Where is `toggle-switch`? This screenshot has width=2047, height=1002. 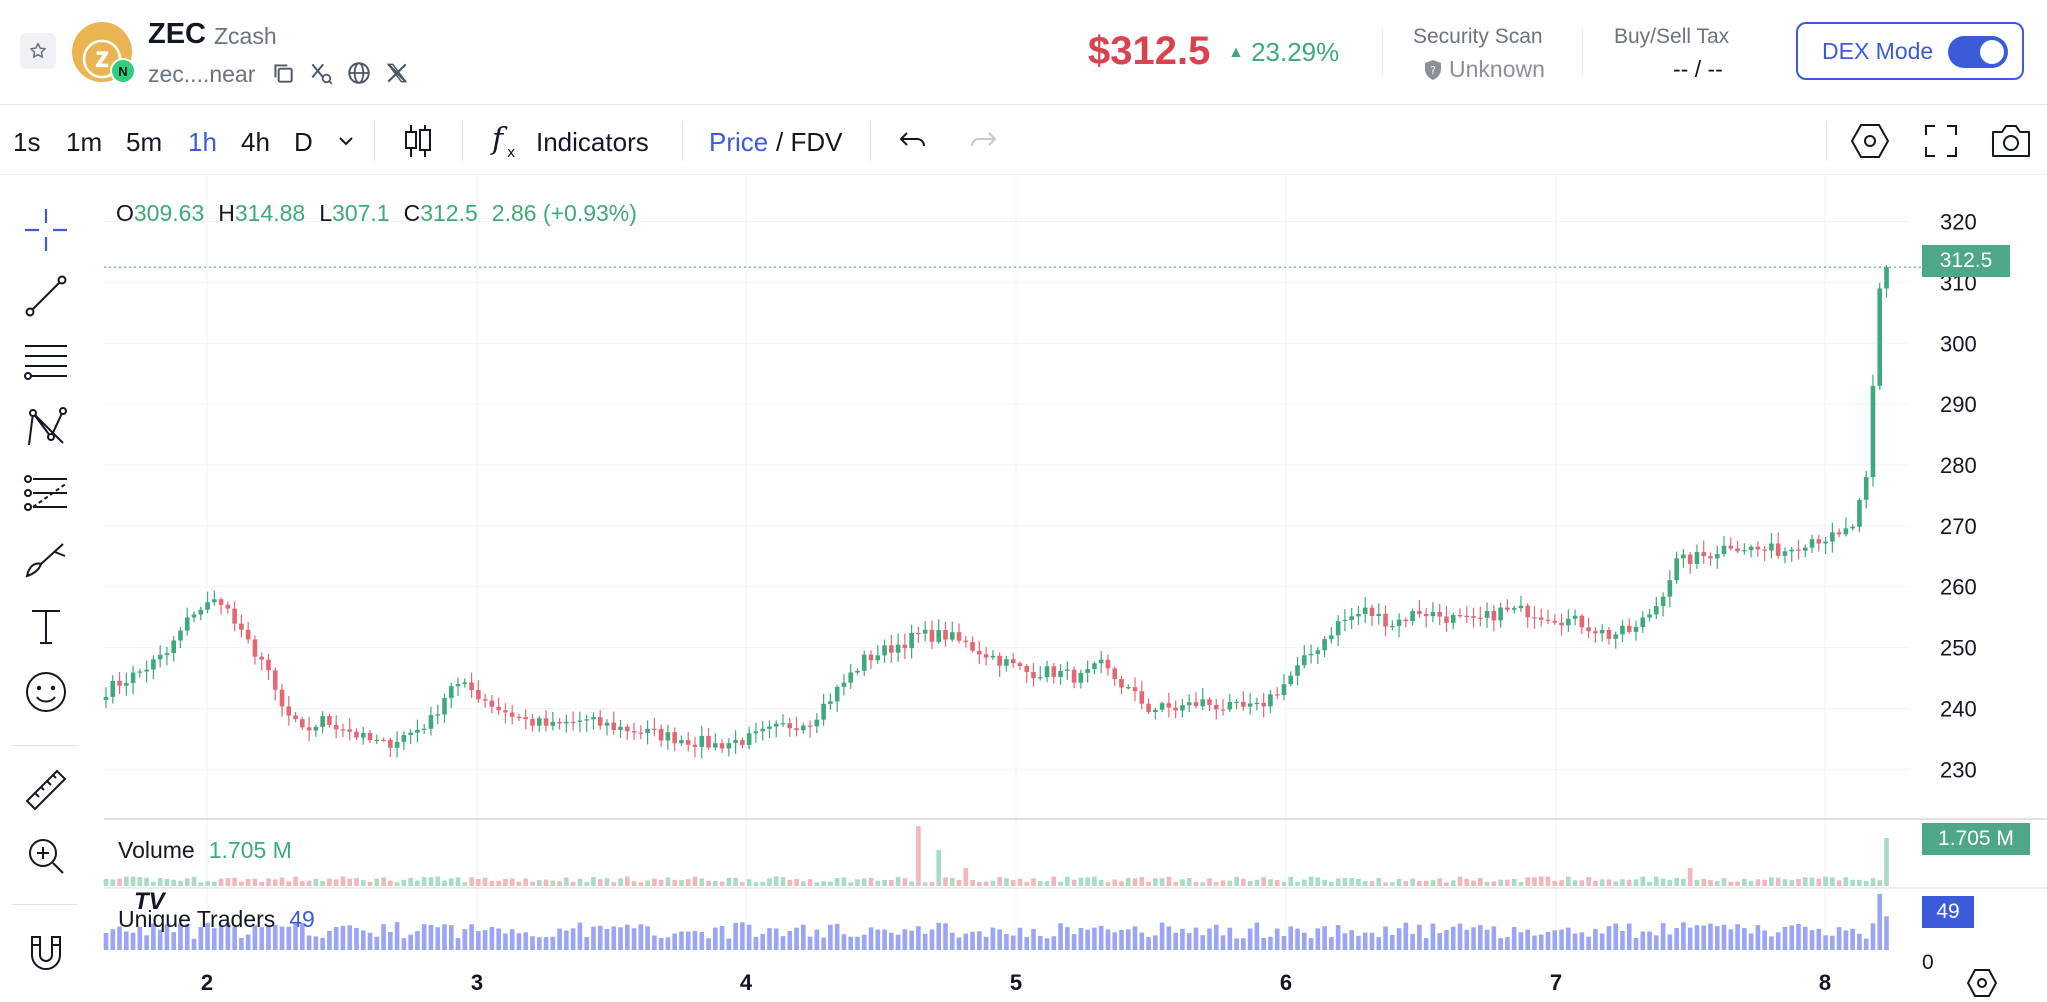
toggle-switch is located at coordinates (1978, 52).